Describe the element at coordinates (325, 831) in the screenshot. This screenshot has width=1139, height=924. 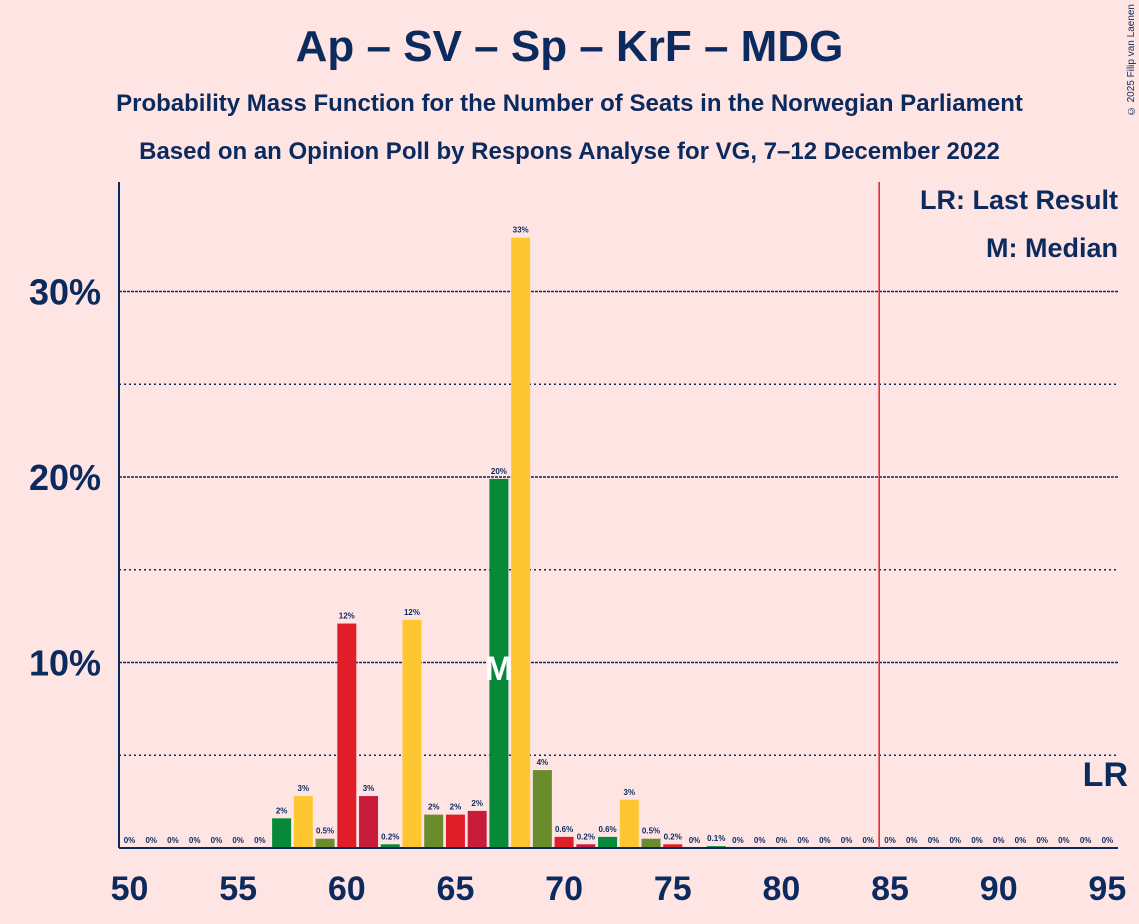
I see `bar-label-seat-59: 0.5%` at that location.